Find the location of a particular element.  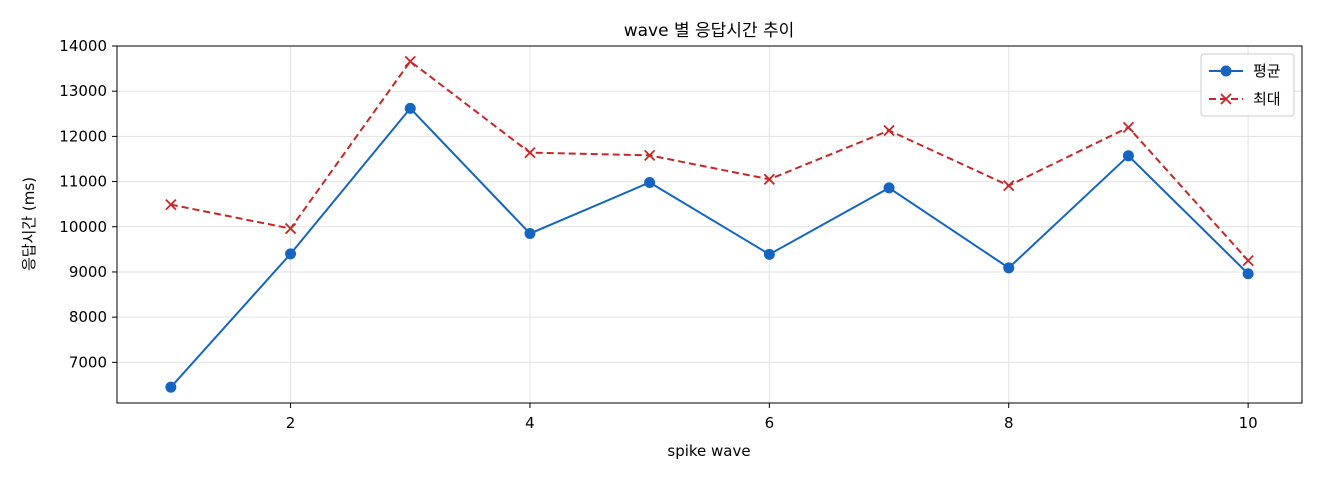

chart-title: wave 별 응답시간 추이 is located at coordinates (709, 31).